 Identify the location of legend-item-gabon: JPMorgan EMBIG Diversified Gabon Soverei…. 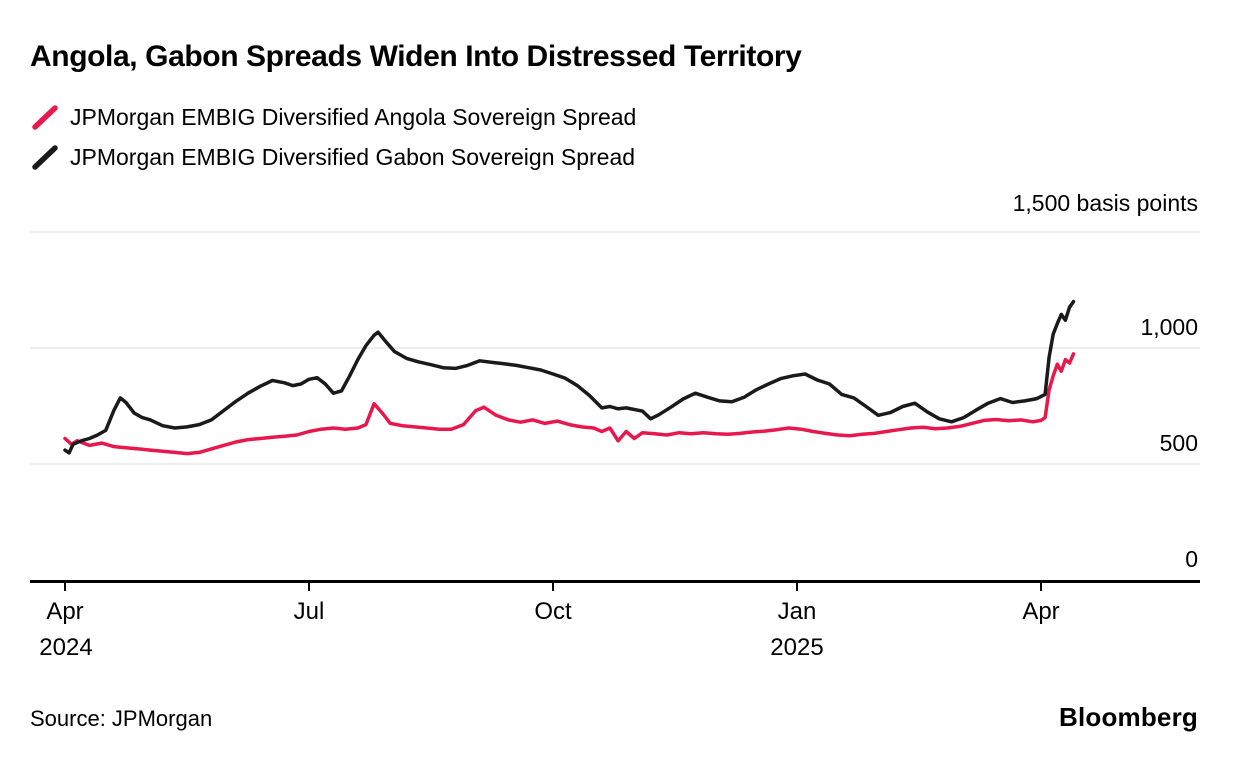
(333, 157).